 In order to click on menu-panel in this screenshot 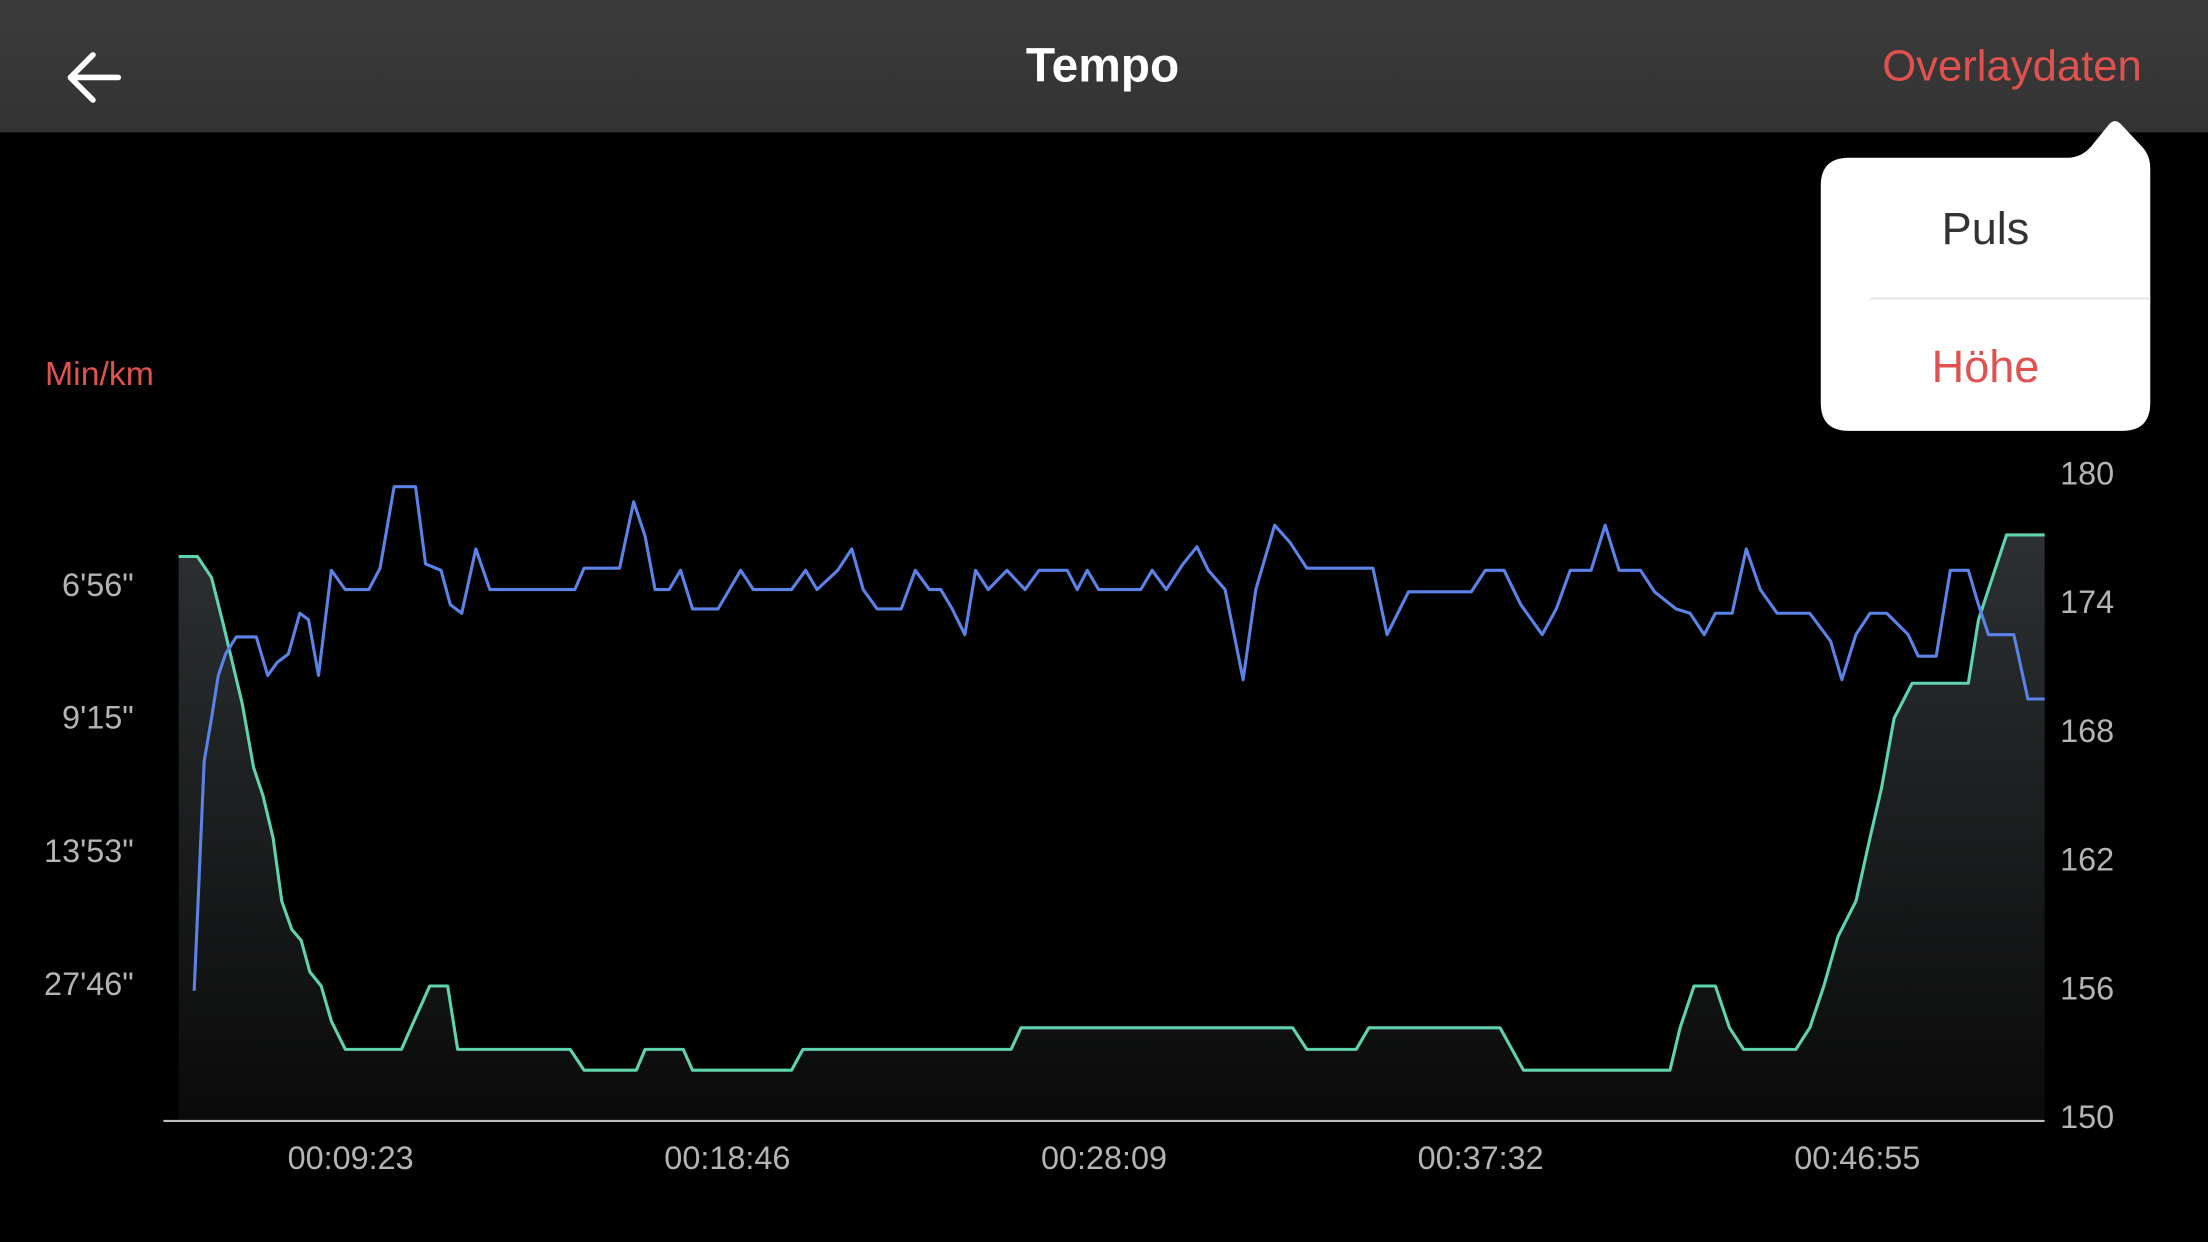, I will do `click(1985, 276)`.